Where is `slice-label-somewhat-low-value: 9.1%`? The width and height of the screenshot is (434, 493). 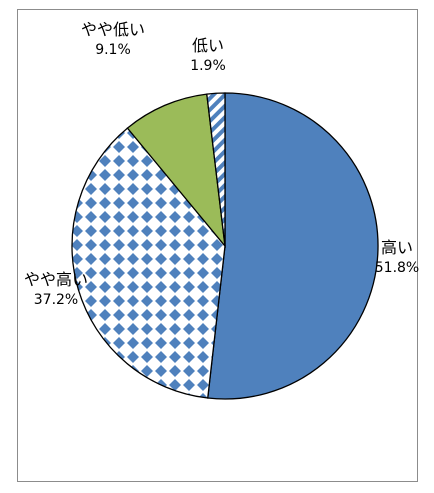 slice-label-somewhat-low-value: 9.1% is located at coordinates (113, 50).